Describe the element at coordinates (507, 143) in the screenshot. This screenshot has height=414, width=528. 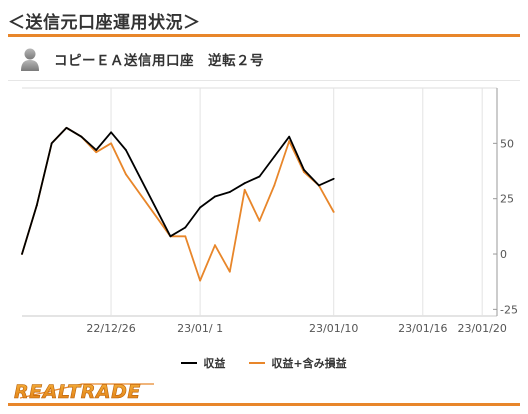
I see `y-tick-label: 50` at that location.